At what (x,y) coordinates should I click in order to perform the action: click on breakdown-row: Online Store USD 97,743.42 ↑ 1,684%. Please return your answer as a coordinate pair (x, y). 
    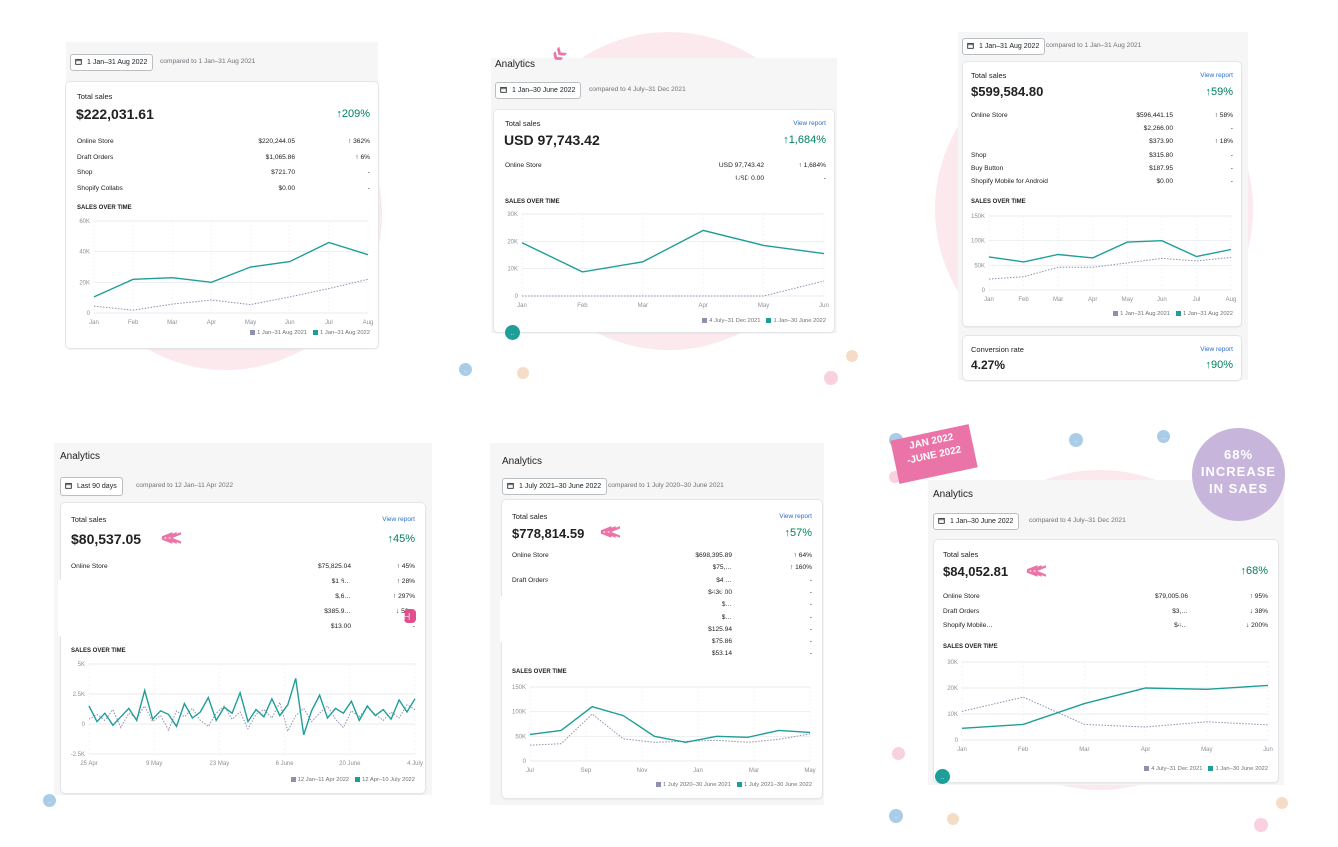
    Looking at the image, I should click on (665, 168).